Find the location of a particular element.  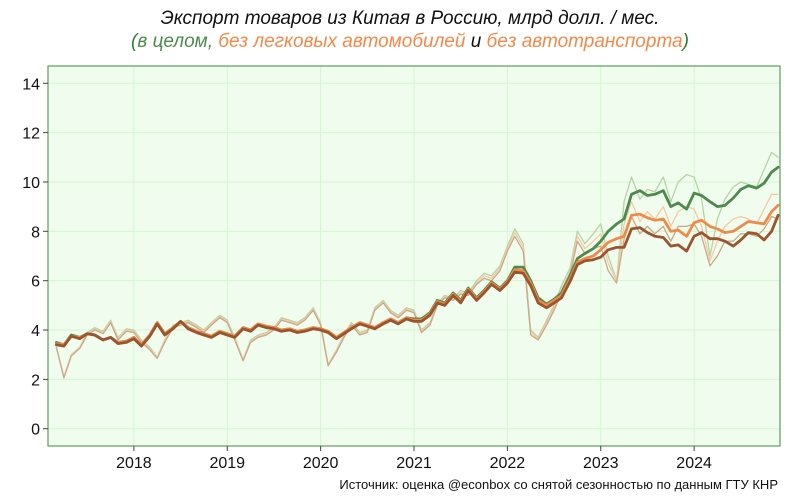

y-tick-label-4: 8 is located at coordinates (35, 232).